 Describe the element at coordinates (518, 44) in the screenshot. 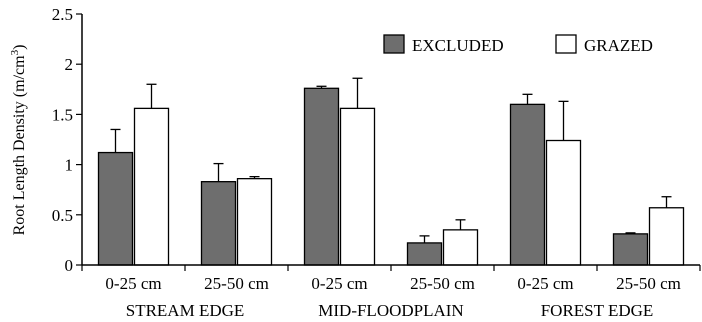

I see `legend: EXCLUDED GRAZED` at that location.